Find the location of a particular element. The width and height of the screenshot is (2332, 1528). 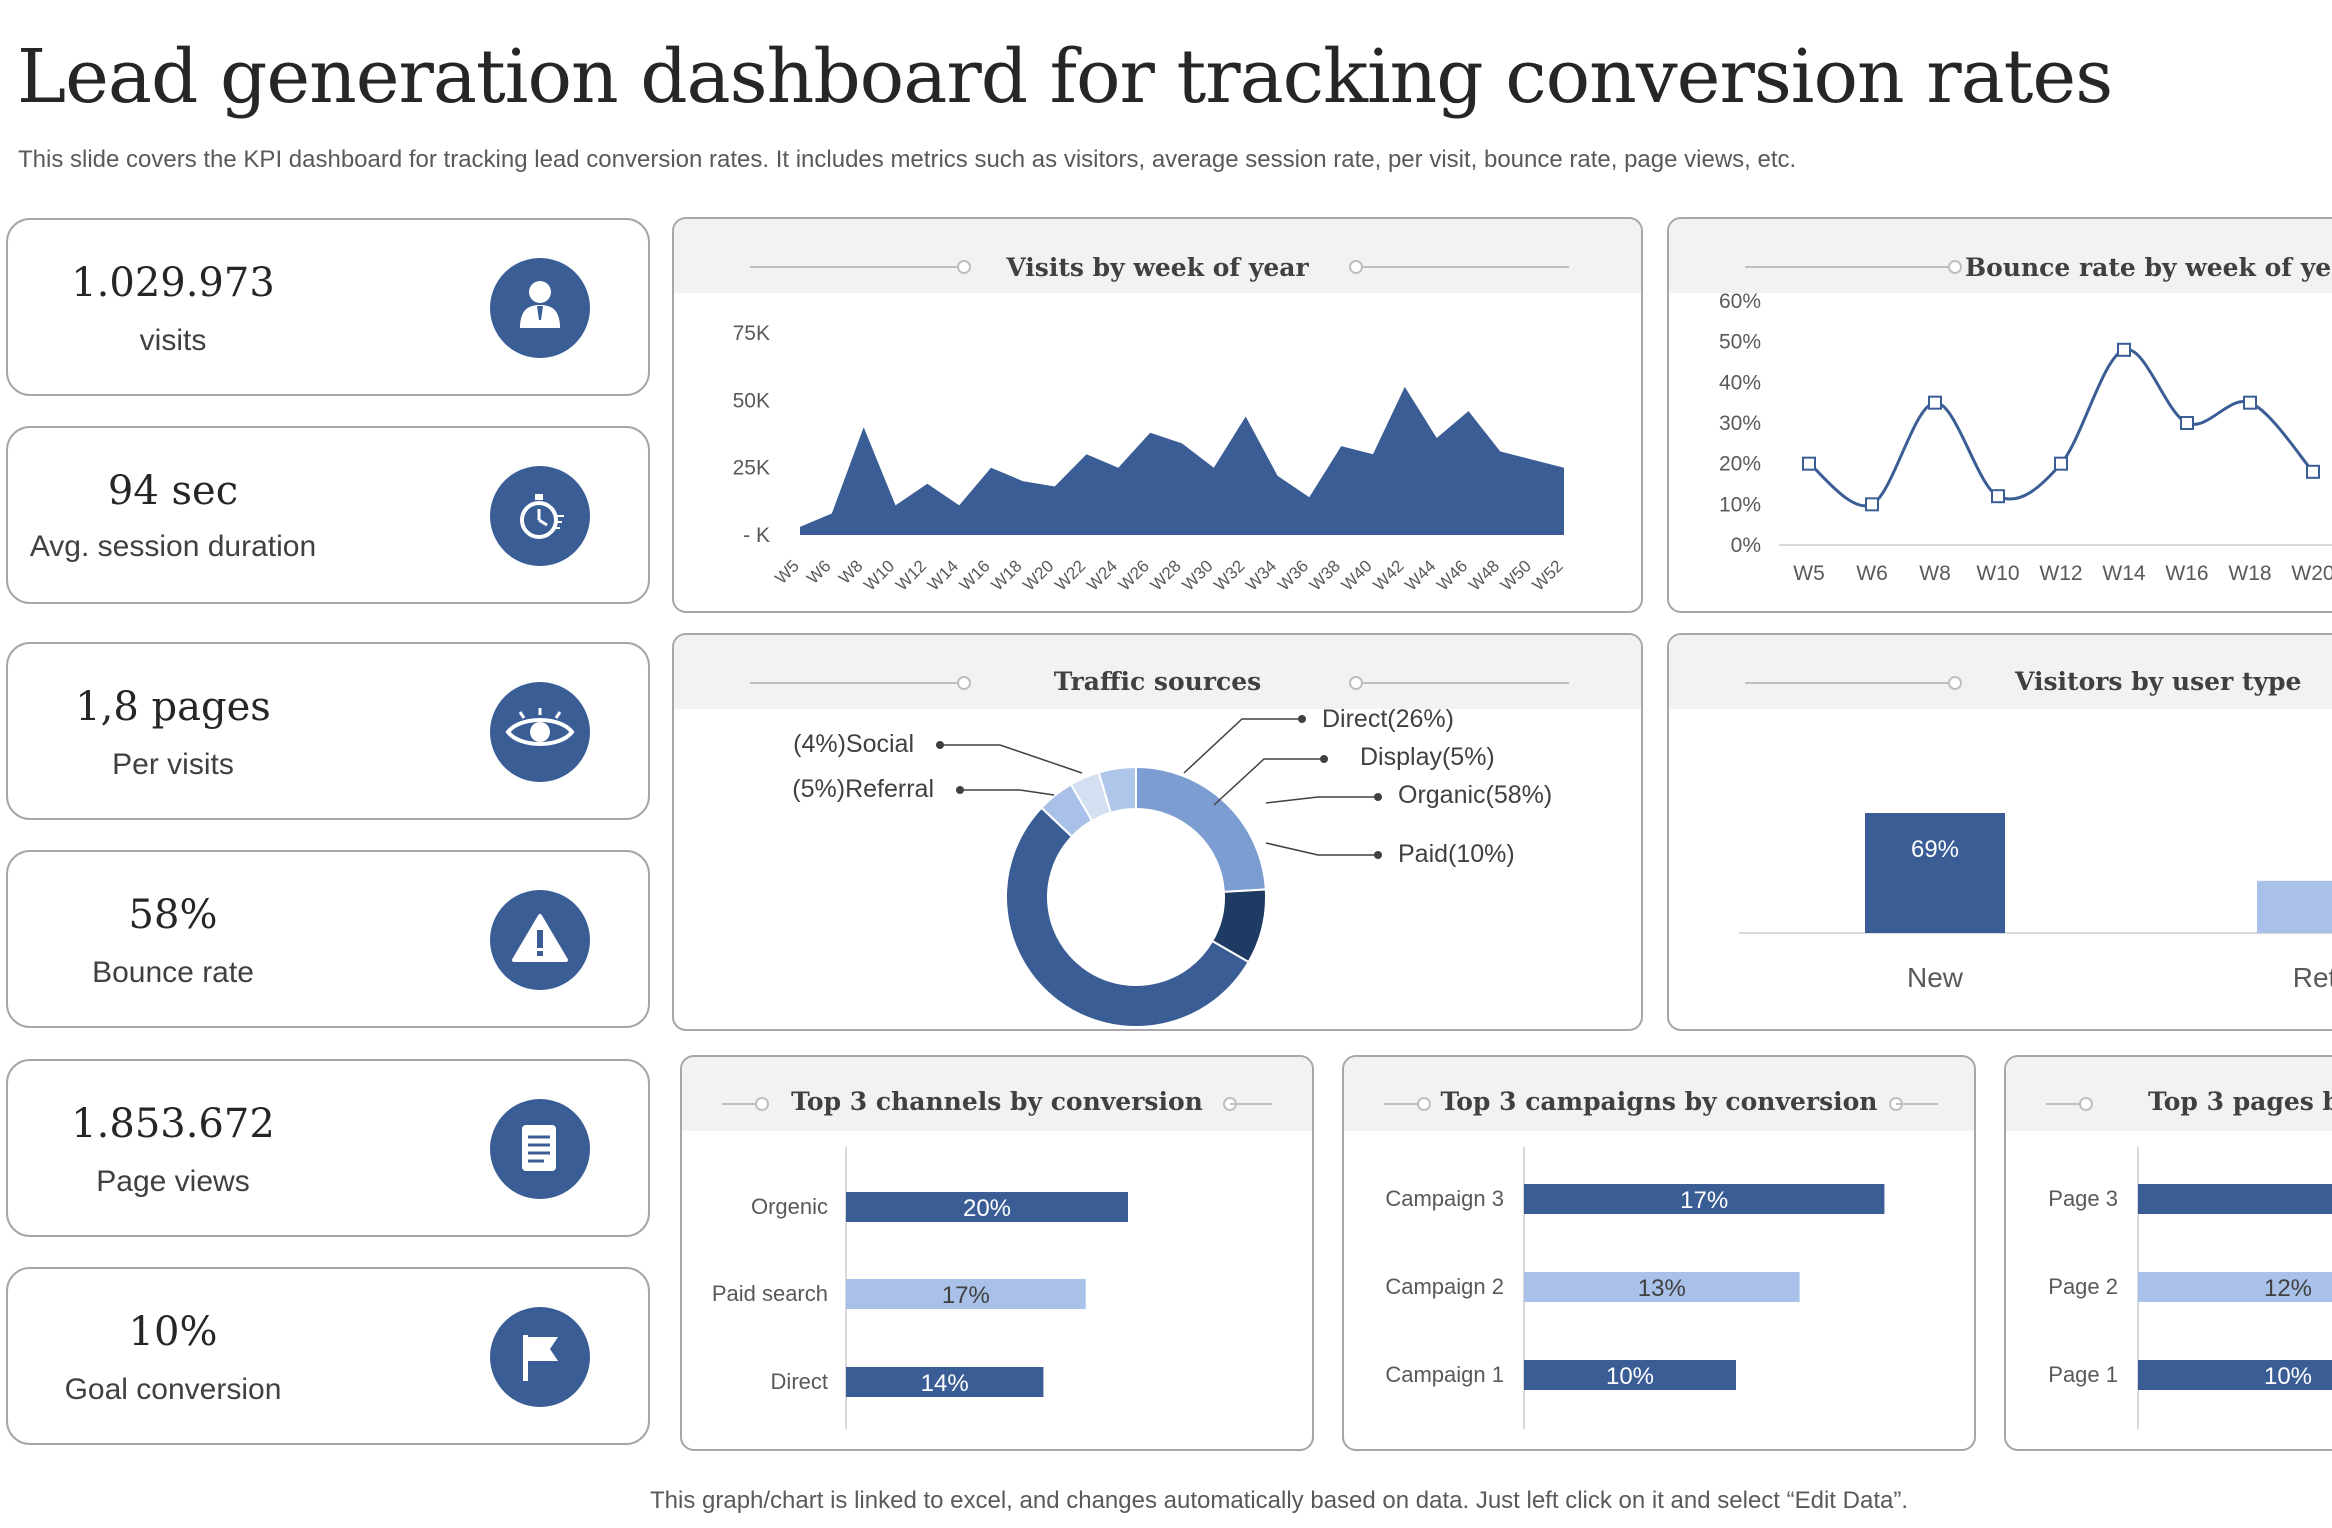

document-icon is located at coordinates (540, 1149).